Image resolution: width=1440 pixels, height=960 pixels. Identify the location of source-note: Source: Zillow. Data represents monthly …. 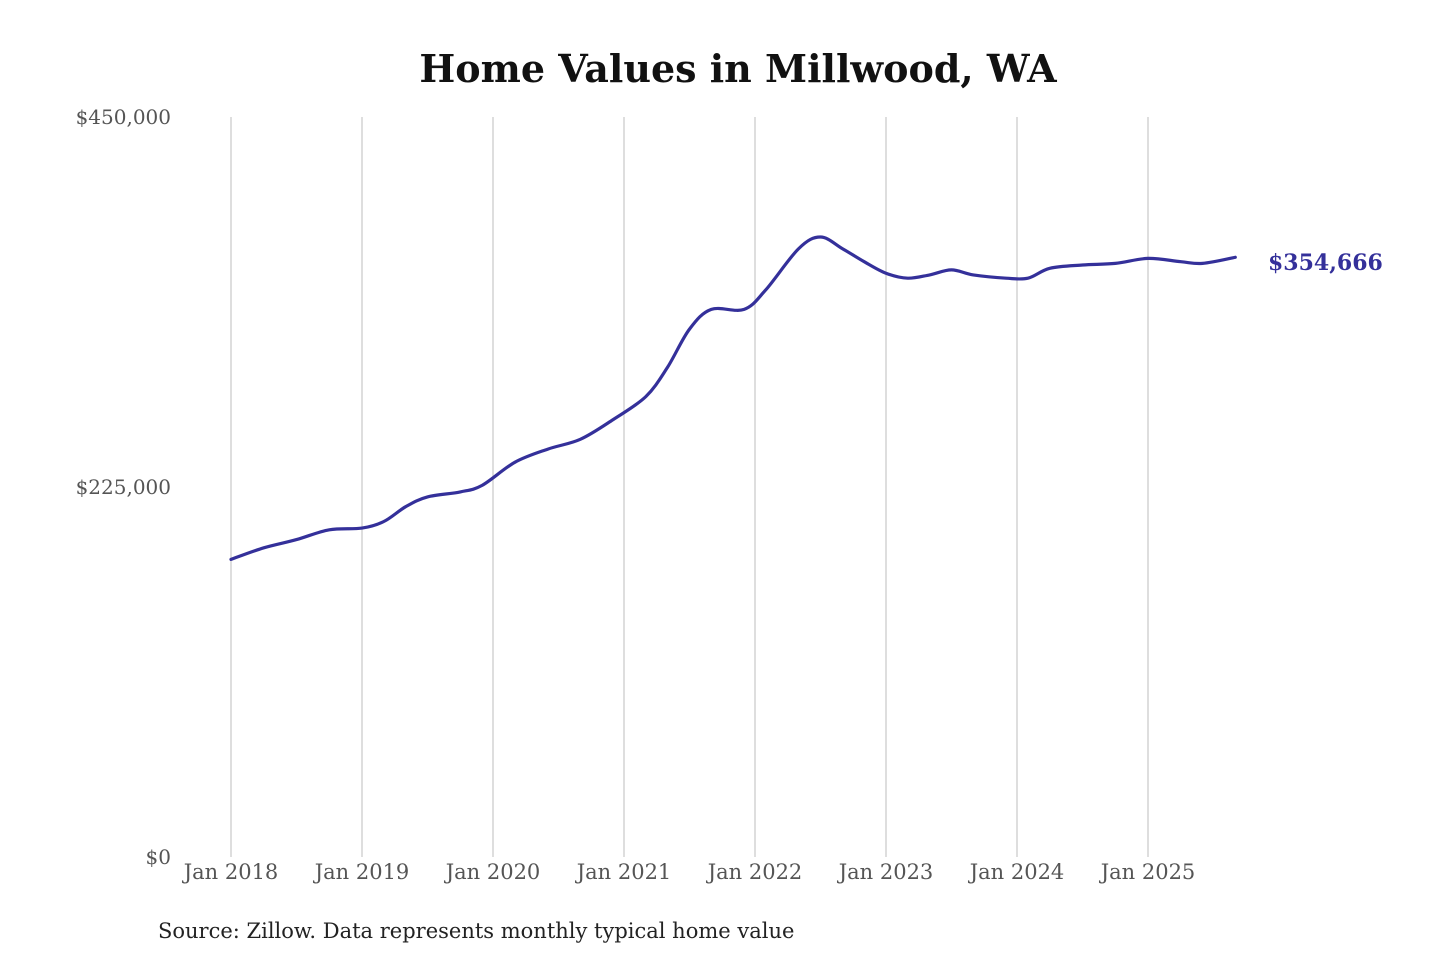
(476, 931).